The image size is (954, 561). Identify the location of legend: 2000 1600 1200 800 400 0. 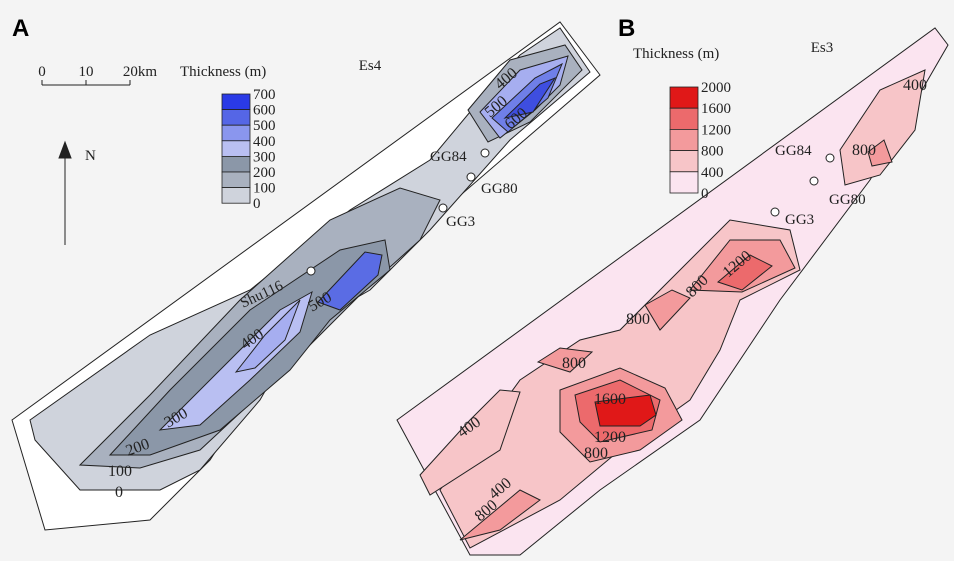
(700, 141).